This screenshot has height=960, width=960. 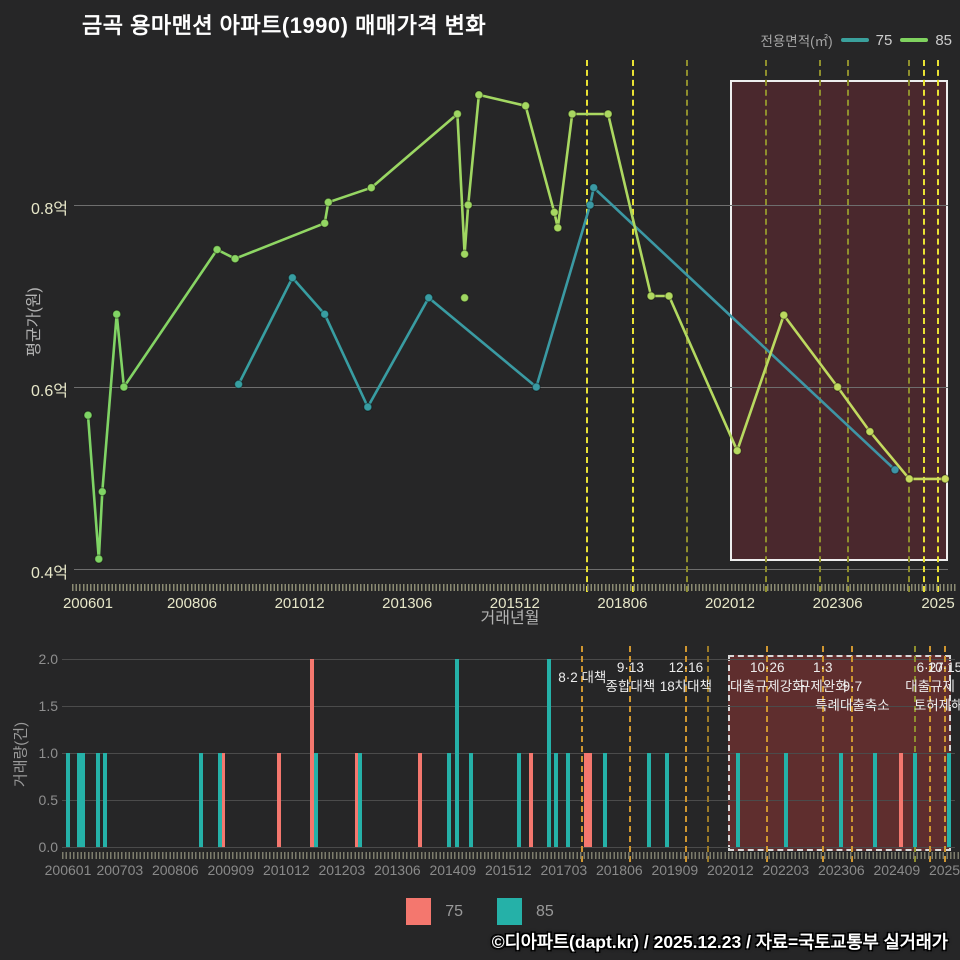 I want to click on policy-annotation: 9·13, so click(x=630, y=667).